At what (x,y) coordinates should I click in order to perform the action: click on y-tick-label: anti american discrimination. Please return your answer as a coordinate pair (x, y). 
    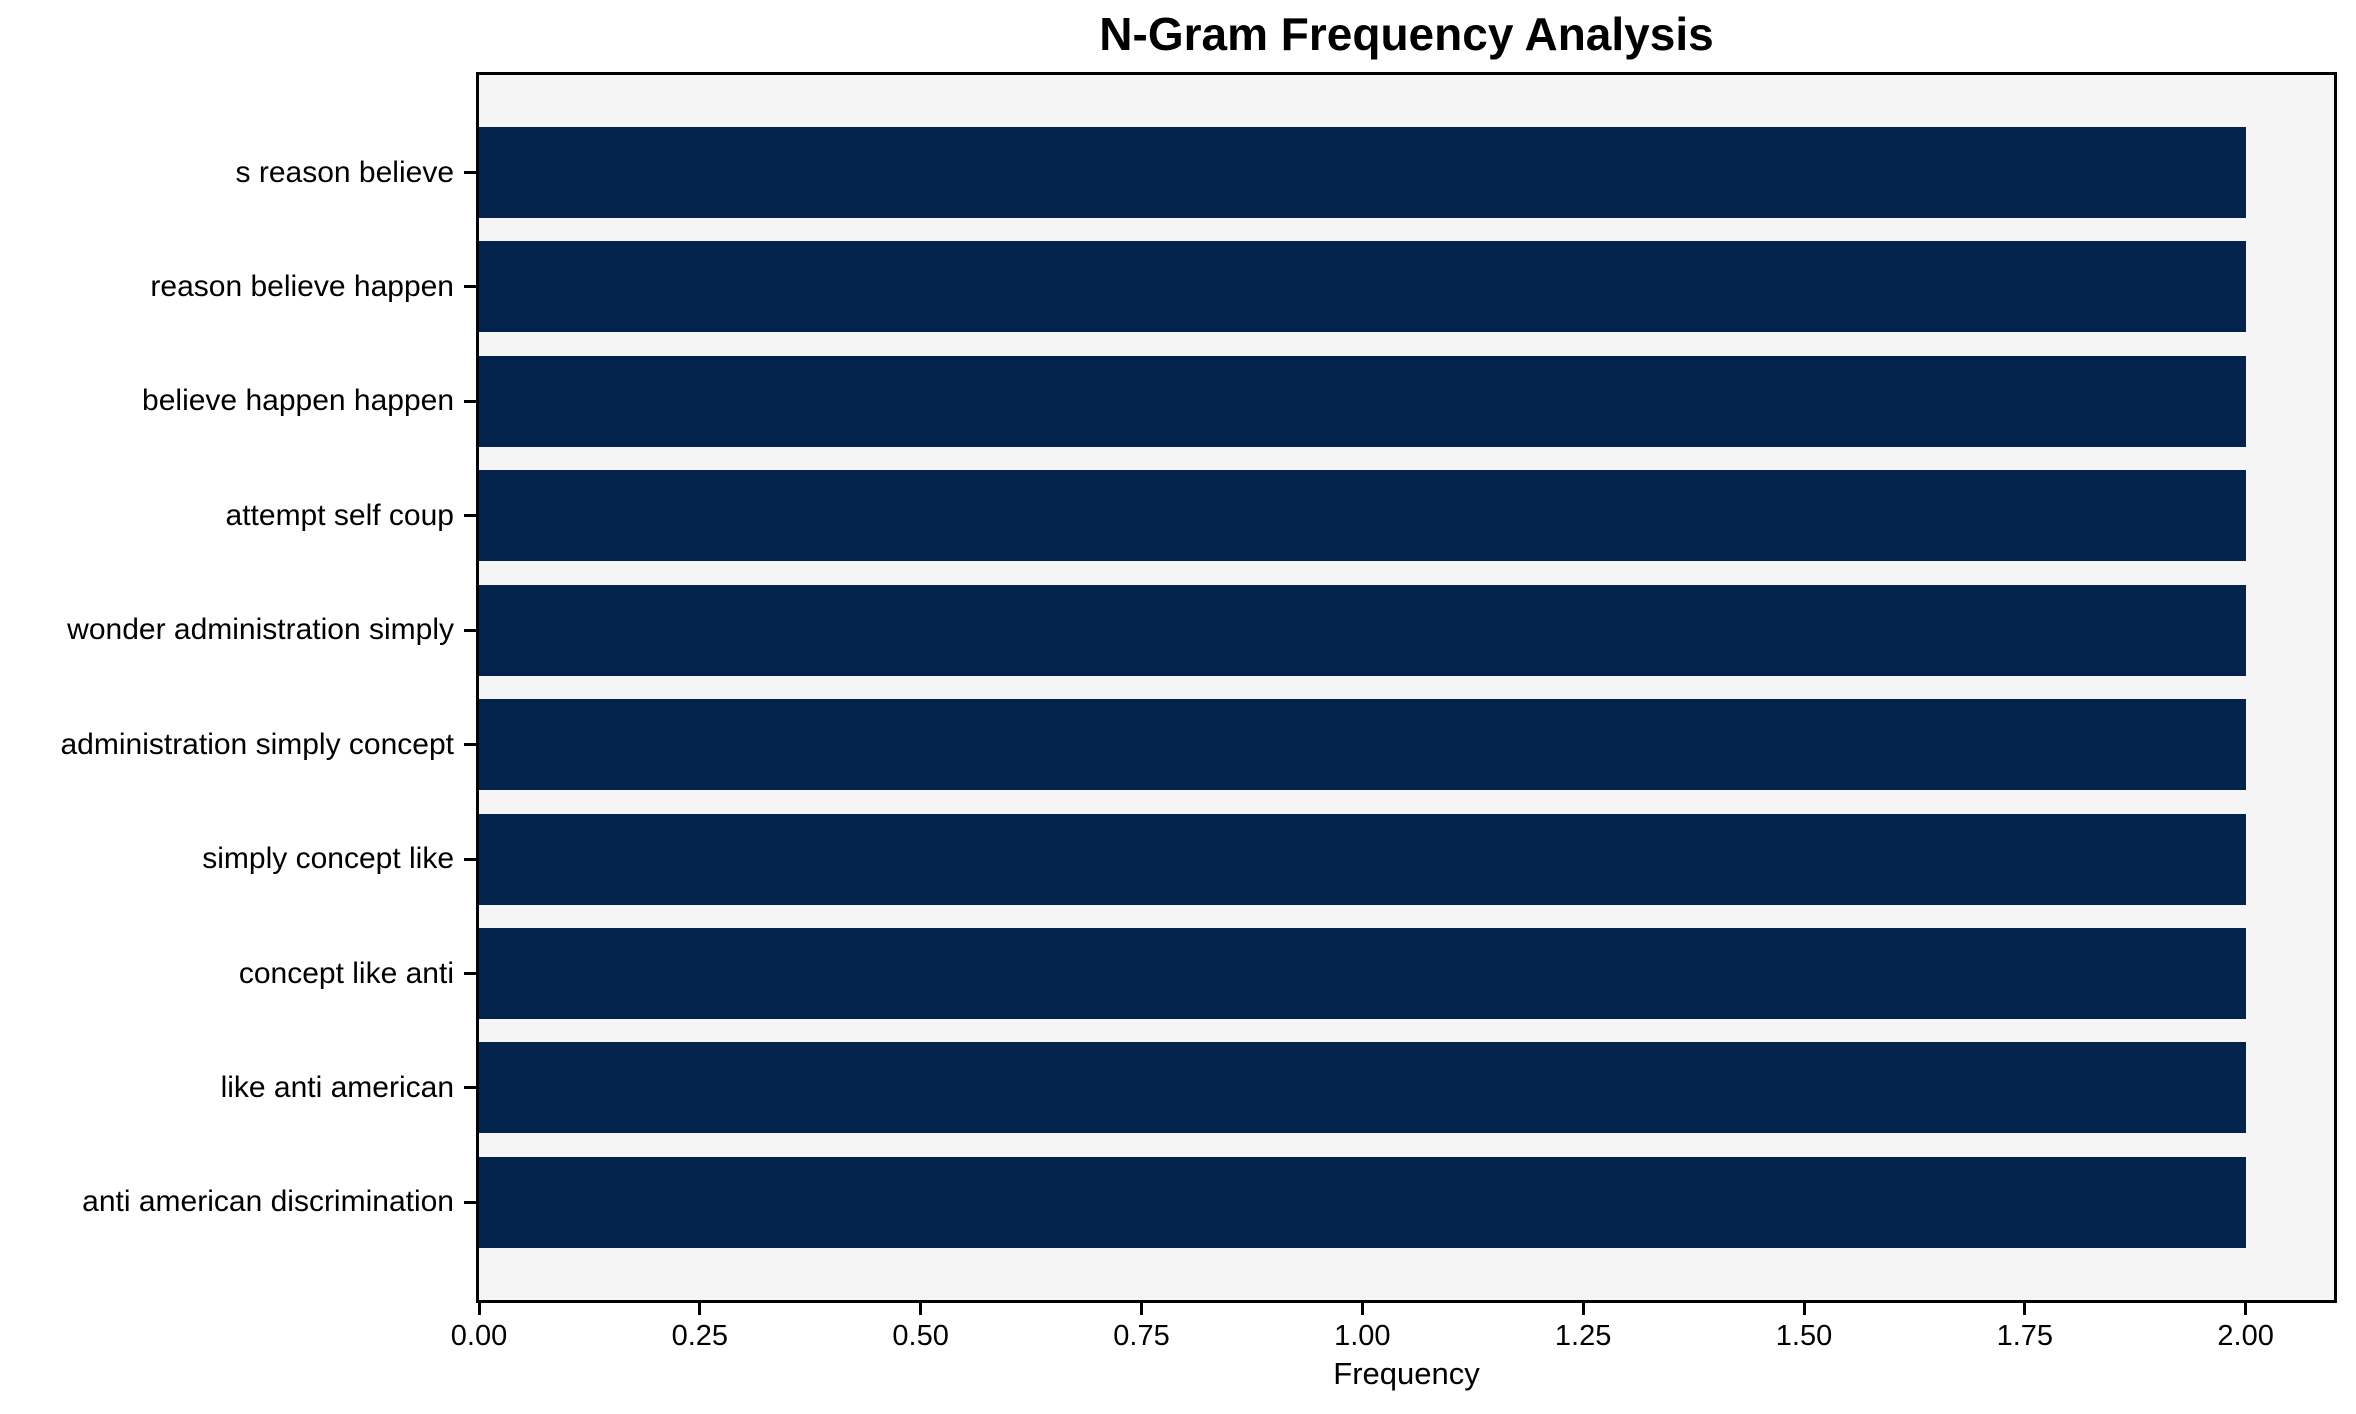
    Looking at the image, I should click on (268, 1202).